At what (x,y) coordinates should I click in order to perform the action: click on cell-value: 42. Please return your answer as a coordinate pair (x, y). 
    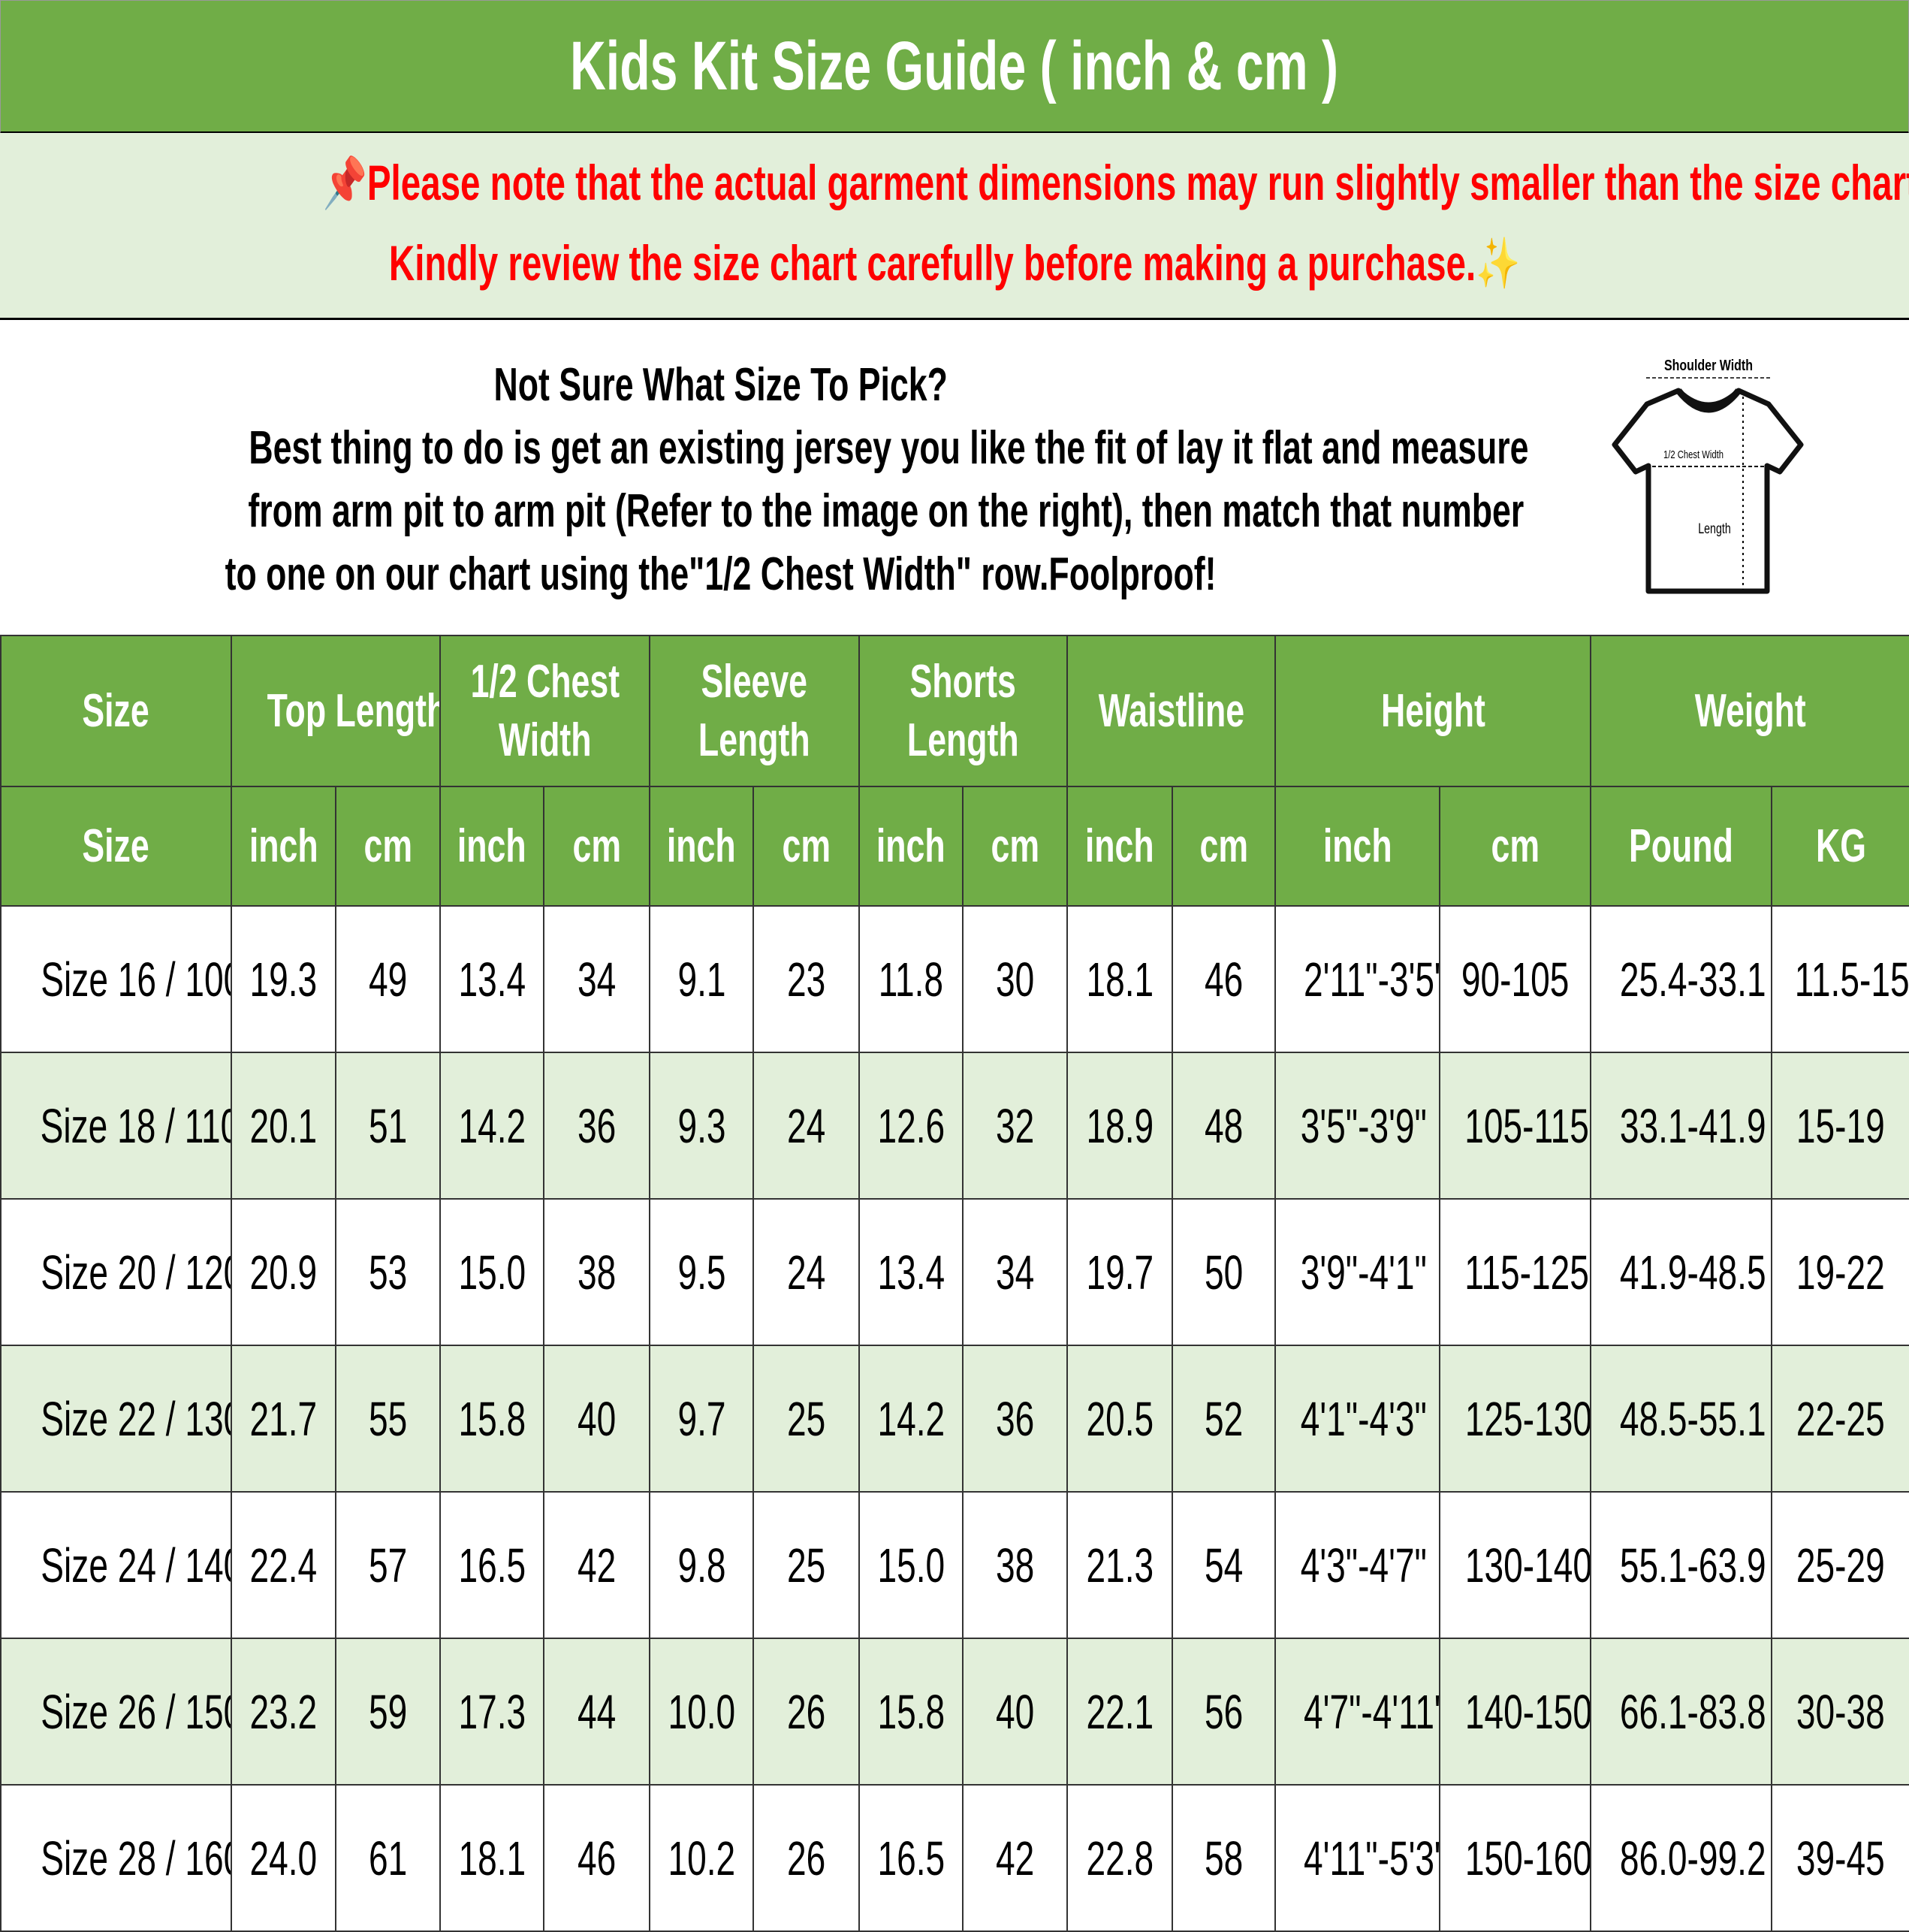
    Looking at the image, I should click on (597, 1565).